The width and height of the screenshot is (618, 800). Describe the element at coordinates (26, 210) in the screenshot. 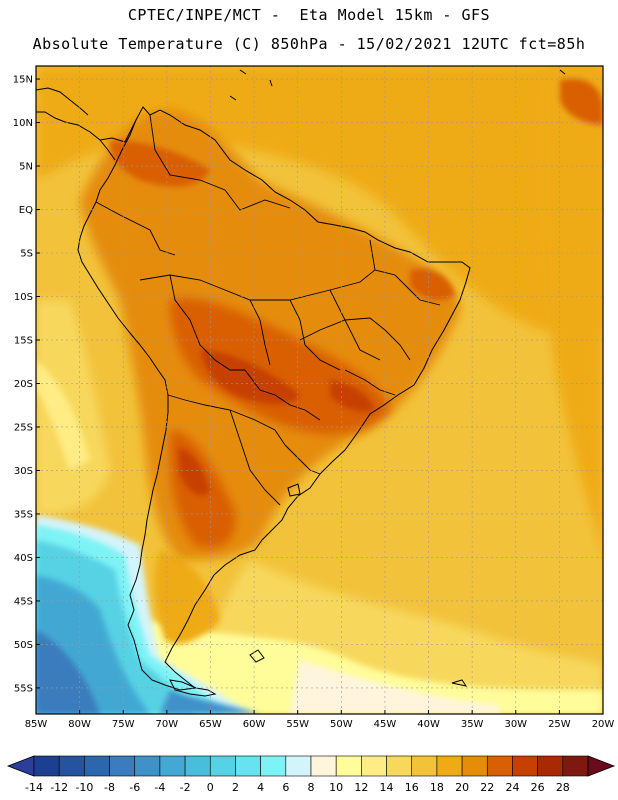

I see `lat-label: EQ` at that location.